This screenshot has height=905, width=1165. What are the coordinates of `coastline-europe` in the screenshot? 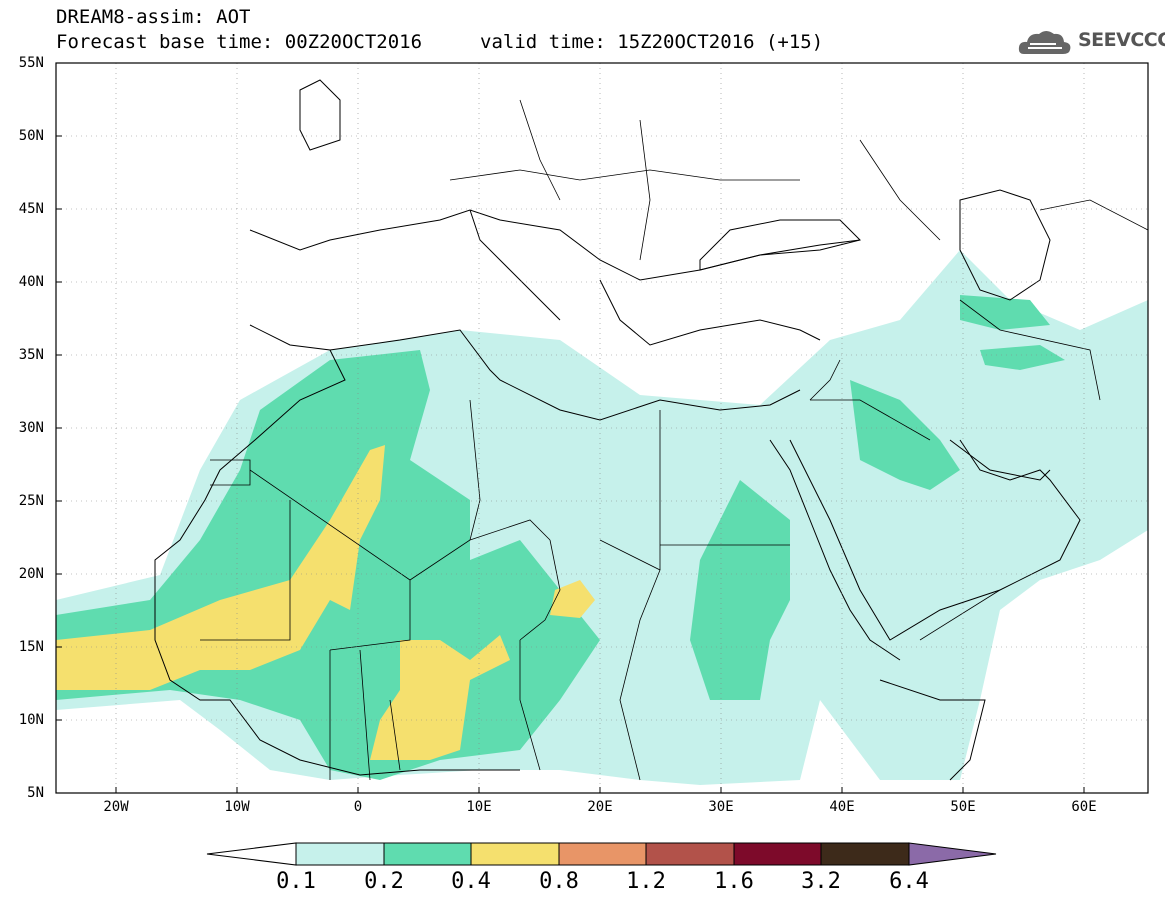 It's located at (555, 245).